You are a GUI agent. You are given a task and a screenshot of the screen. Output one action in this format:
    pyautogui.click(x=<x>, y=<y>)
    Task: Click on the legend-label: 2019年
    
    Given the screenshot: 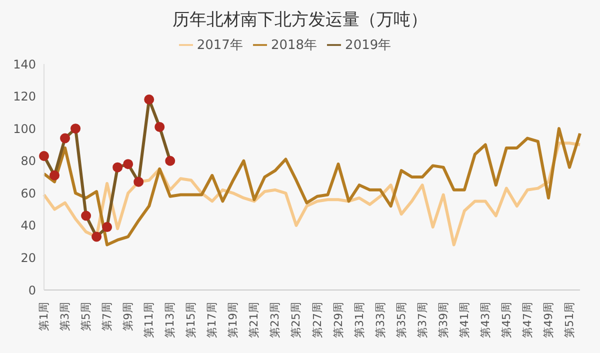 What is the action you would take?
    pyautogui.click(x=368, y=45)
    